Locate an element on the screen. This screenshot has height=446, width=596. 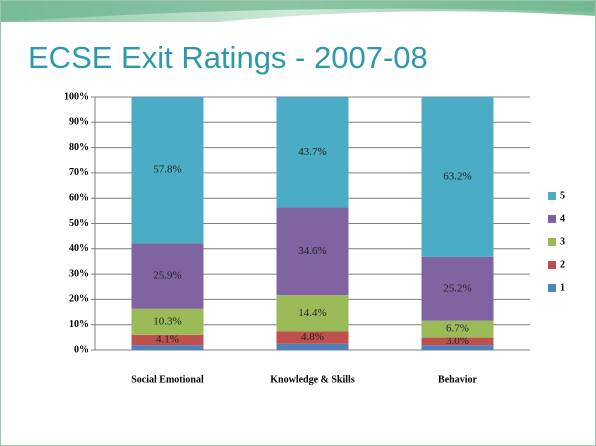
x-tick-label: Knowledge & Skills is located at coordinates (312, 379).